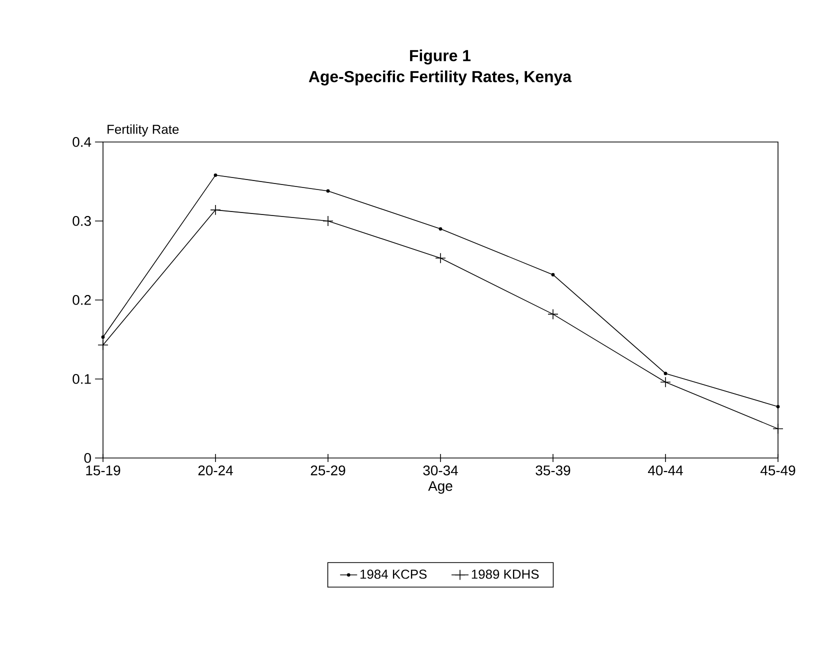  What do you see at coordinates (553, 470) in the screenshot?
I see `x-tick-label: 35-39` at bounding box center [553, 470].